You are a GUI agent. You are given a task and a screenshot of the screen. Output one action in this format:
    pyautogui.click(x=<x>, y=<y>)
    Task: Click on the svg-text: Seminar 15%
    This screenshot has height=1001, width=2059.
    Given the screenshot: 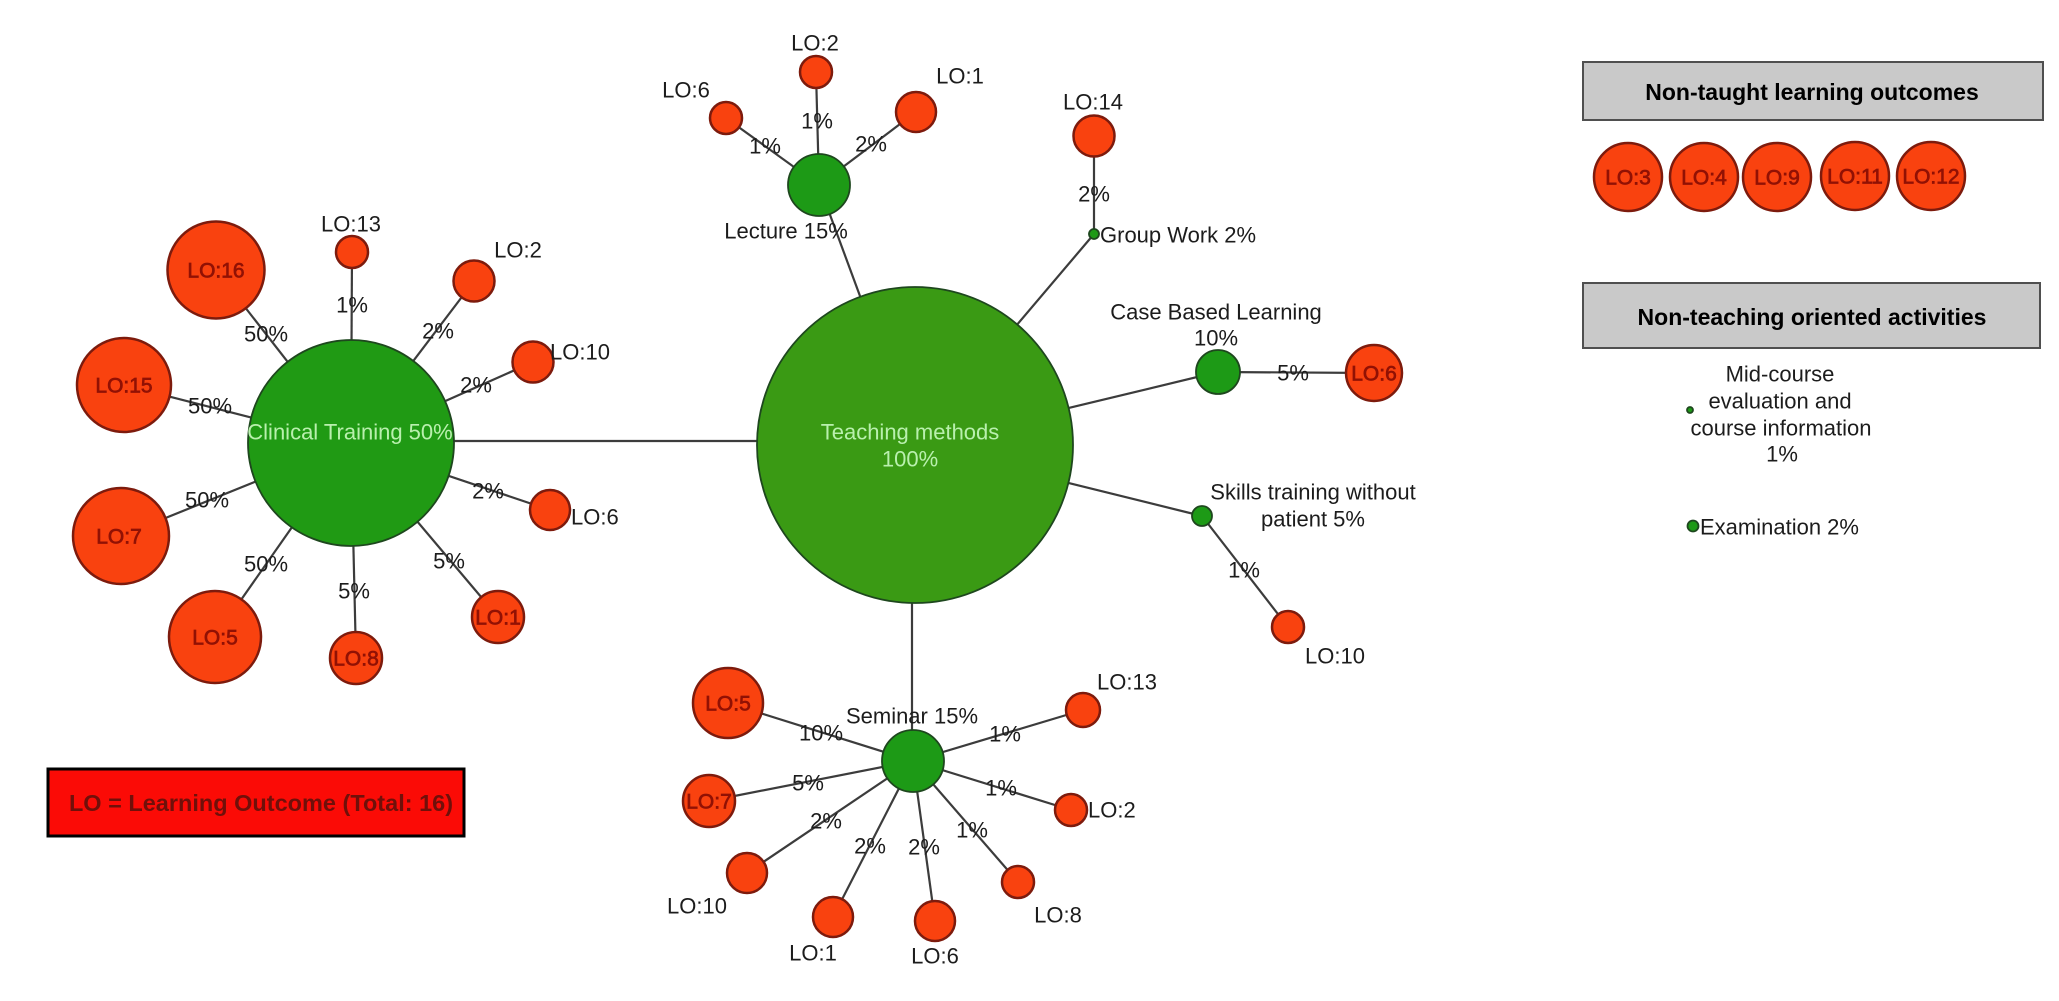 What is the action you would take?
    pyautogui.click(x=912, y=716)
    